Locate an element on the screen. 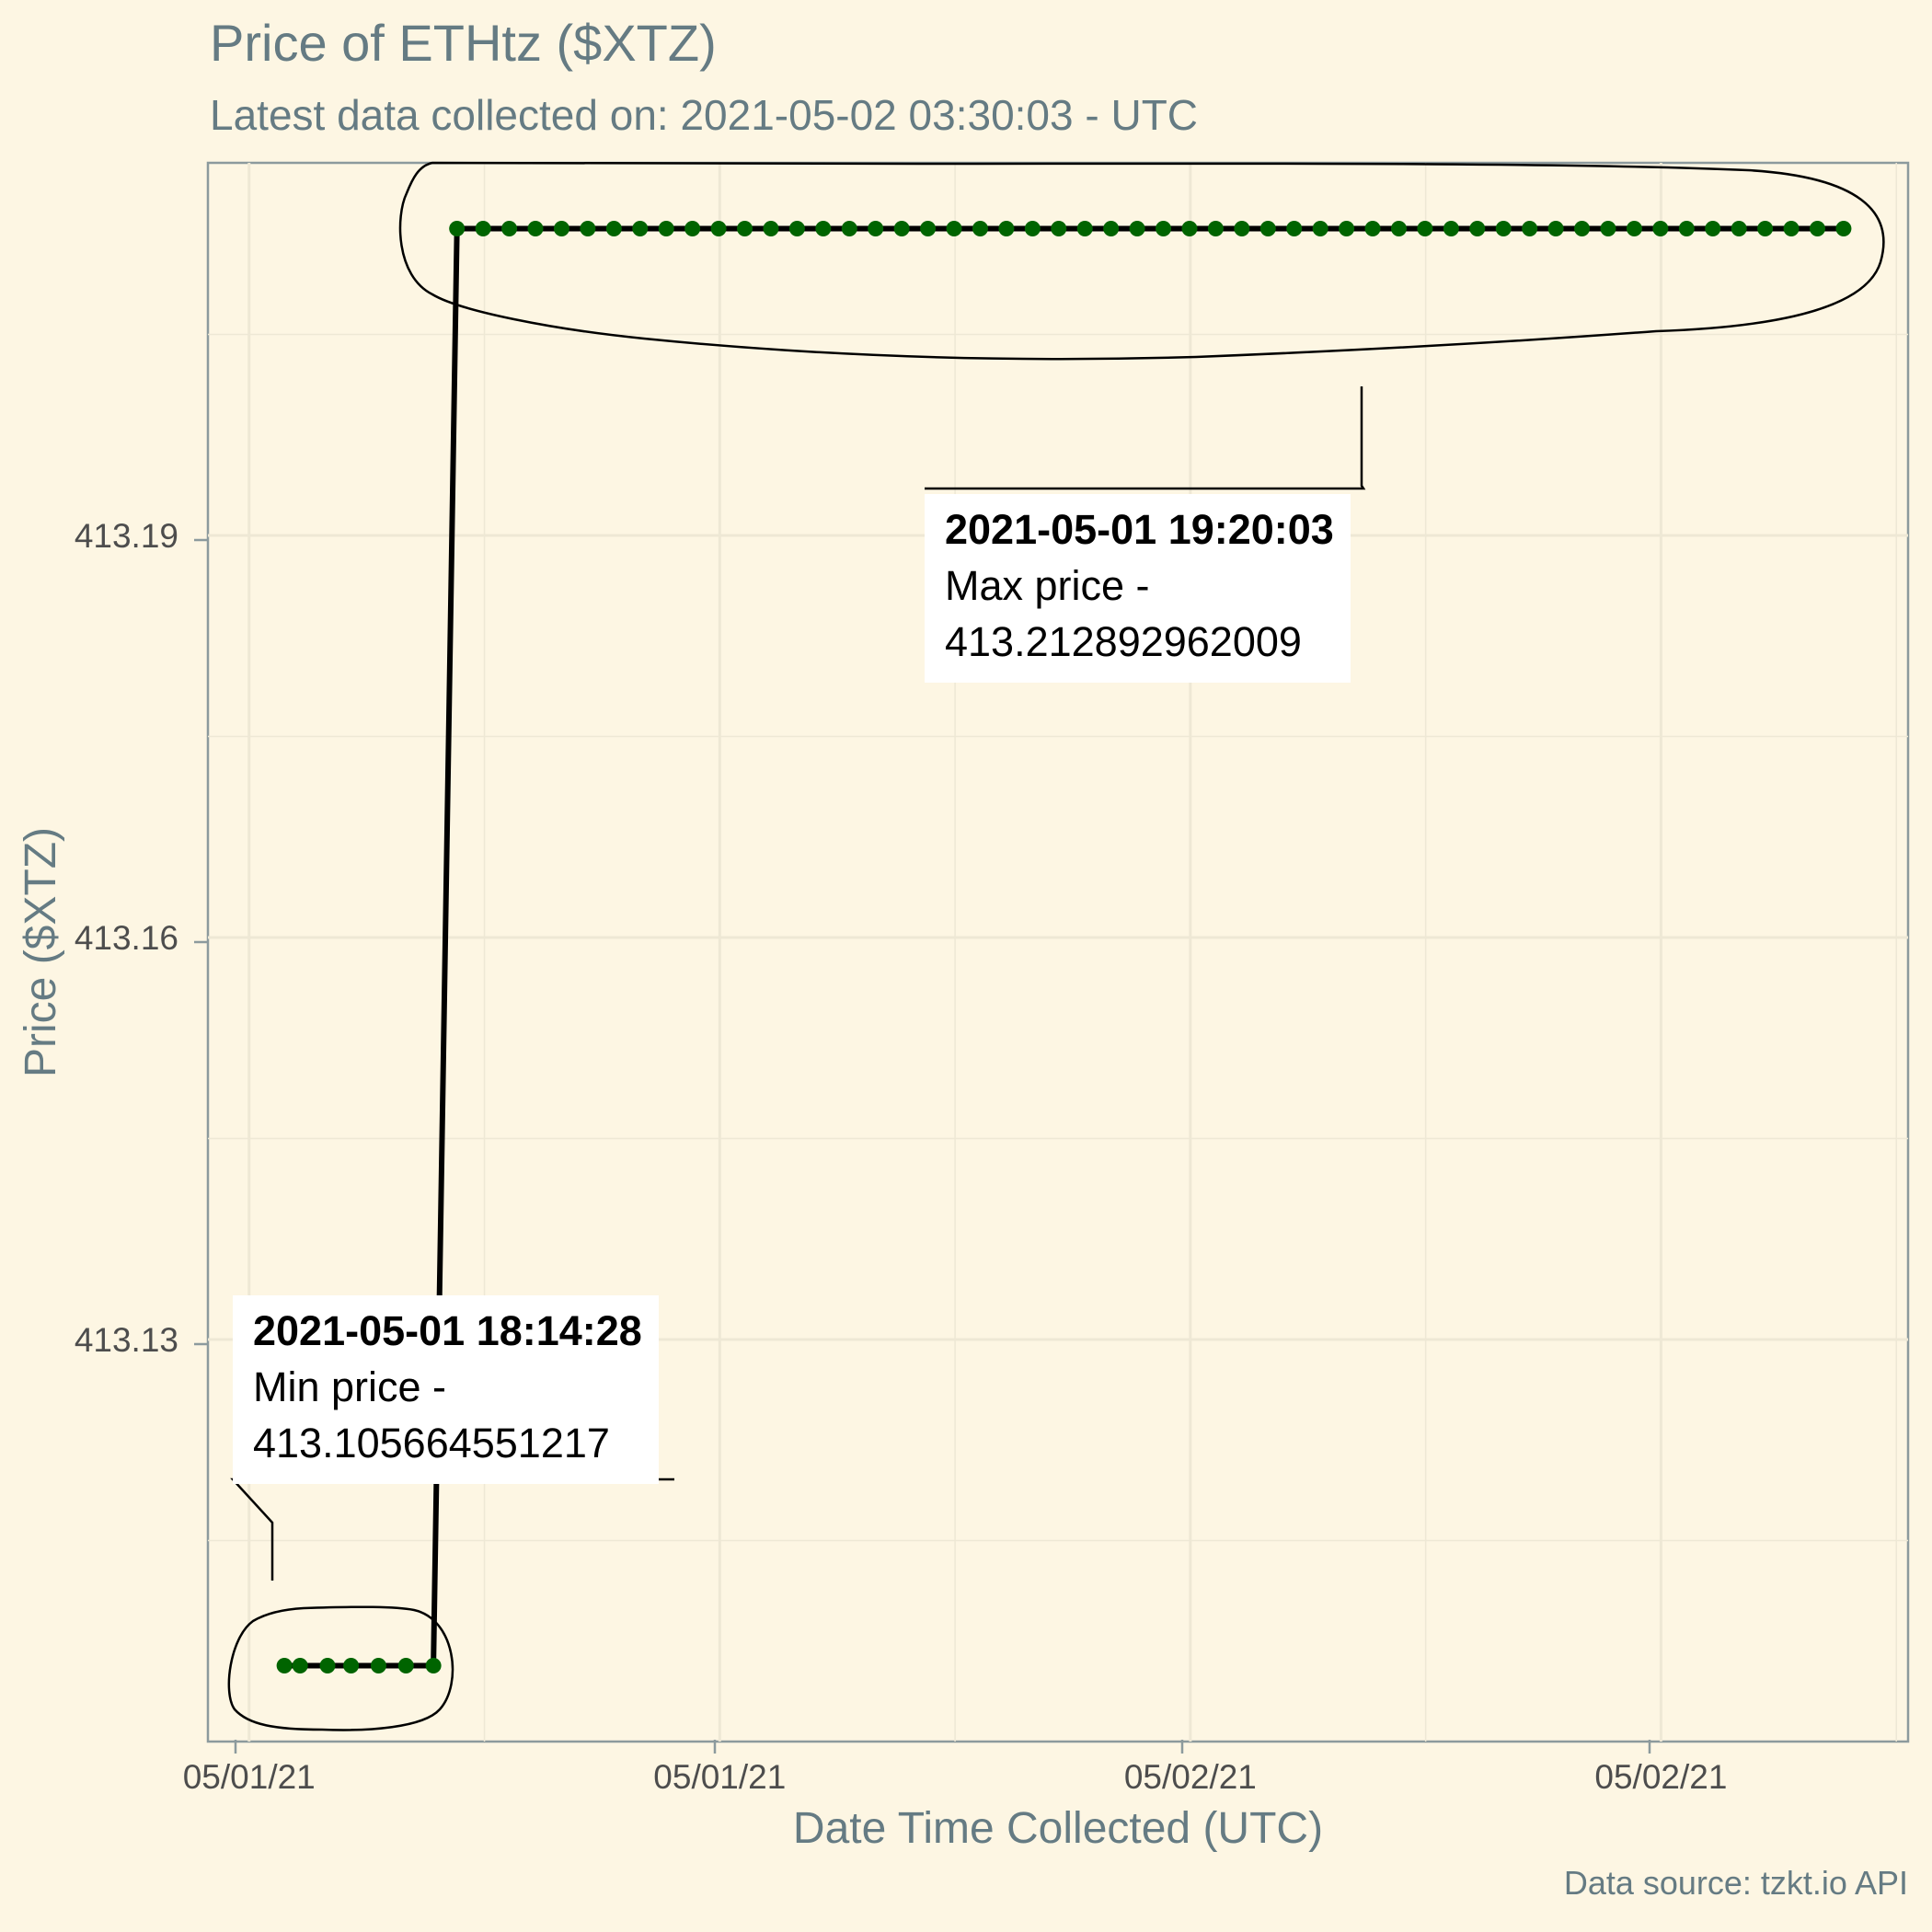  y-tick-label: 413.16 is located at coordinates (126, 938).